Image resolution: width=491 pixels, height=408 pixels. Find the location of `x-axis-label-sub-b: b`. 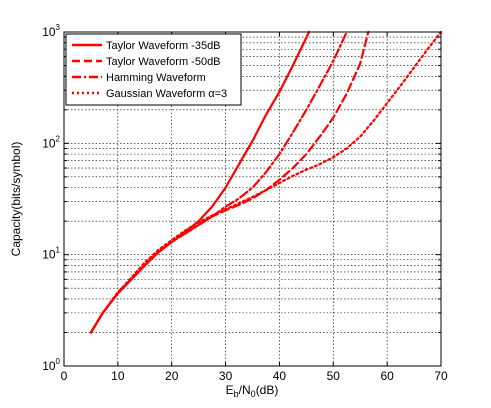

x-axis-label-sub-b: b is located at coordinates (236, 394).